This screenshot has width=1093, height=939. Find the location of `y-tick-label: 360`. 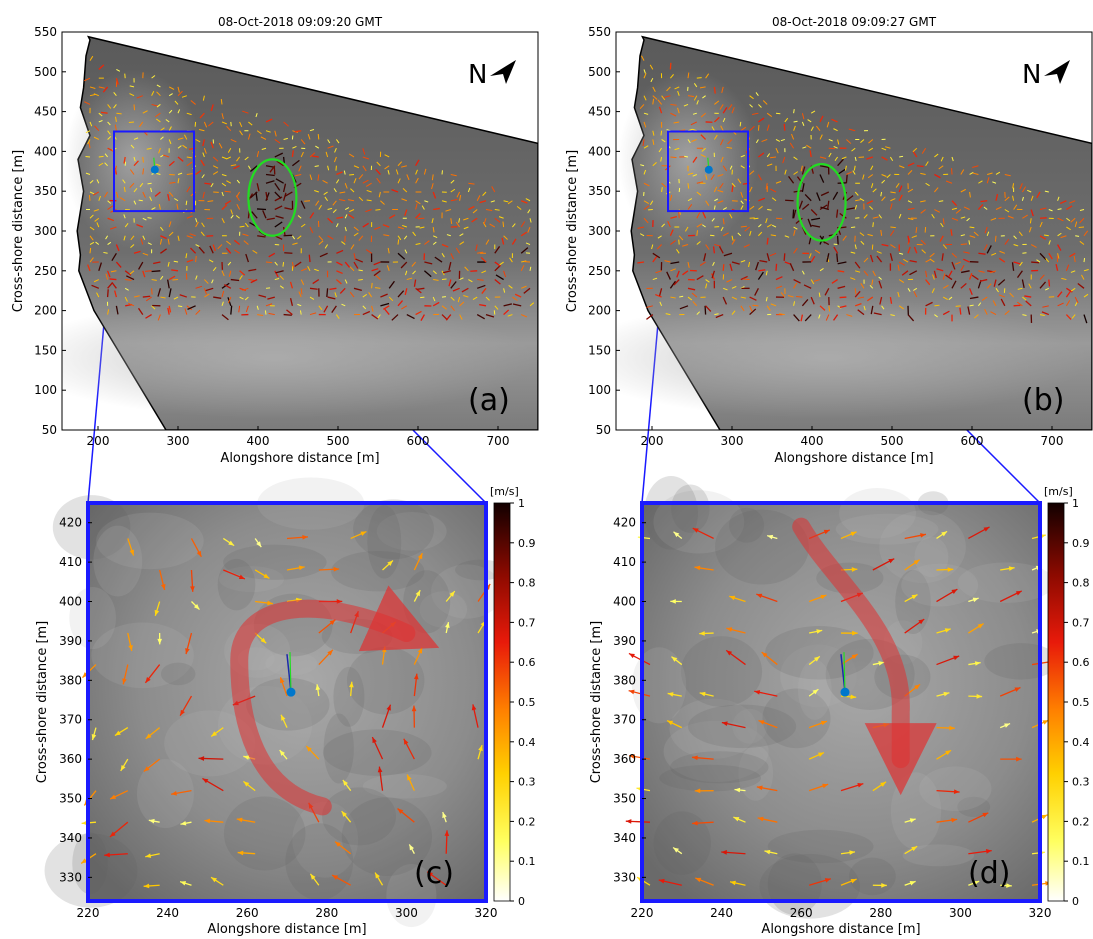

y-tick-label: 360 is located at coordinates (70, 759).